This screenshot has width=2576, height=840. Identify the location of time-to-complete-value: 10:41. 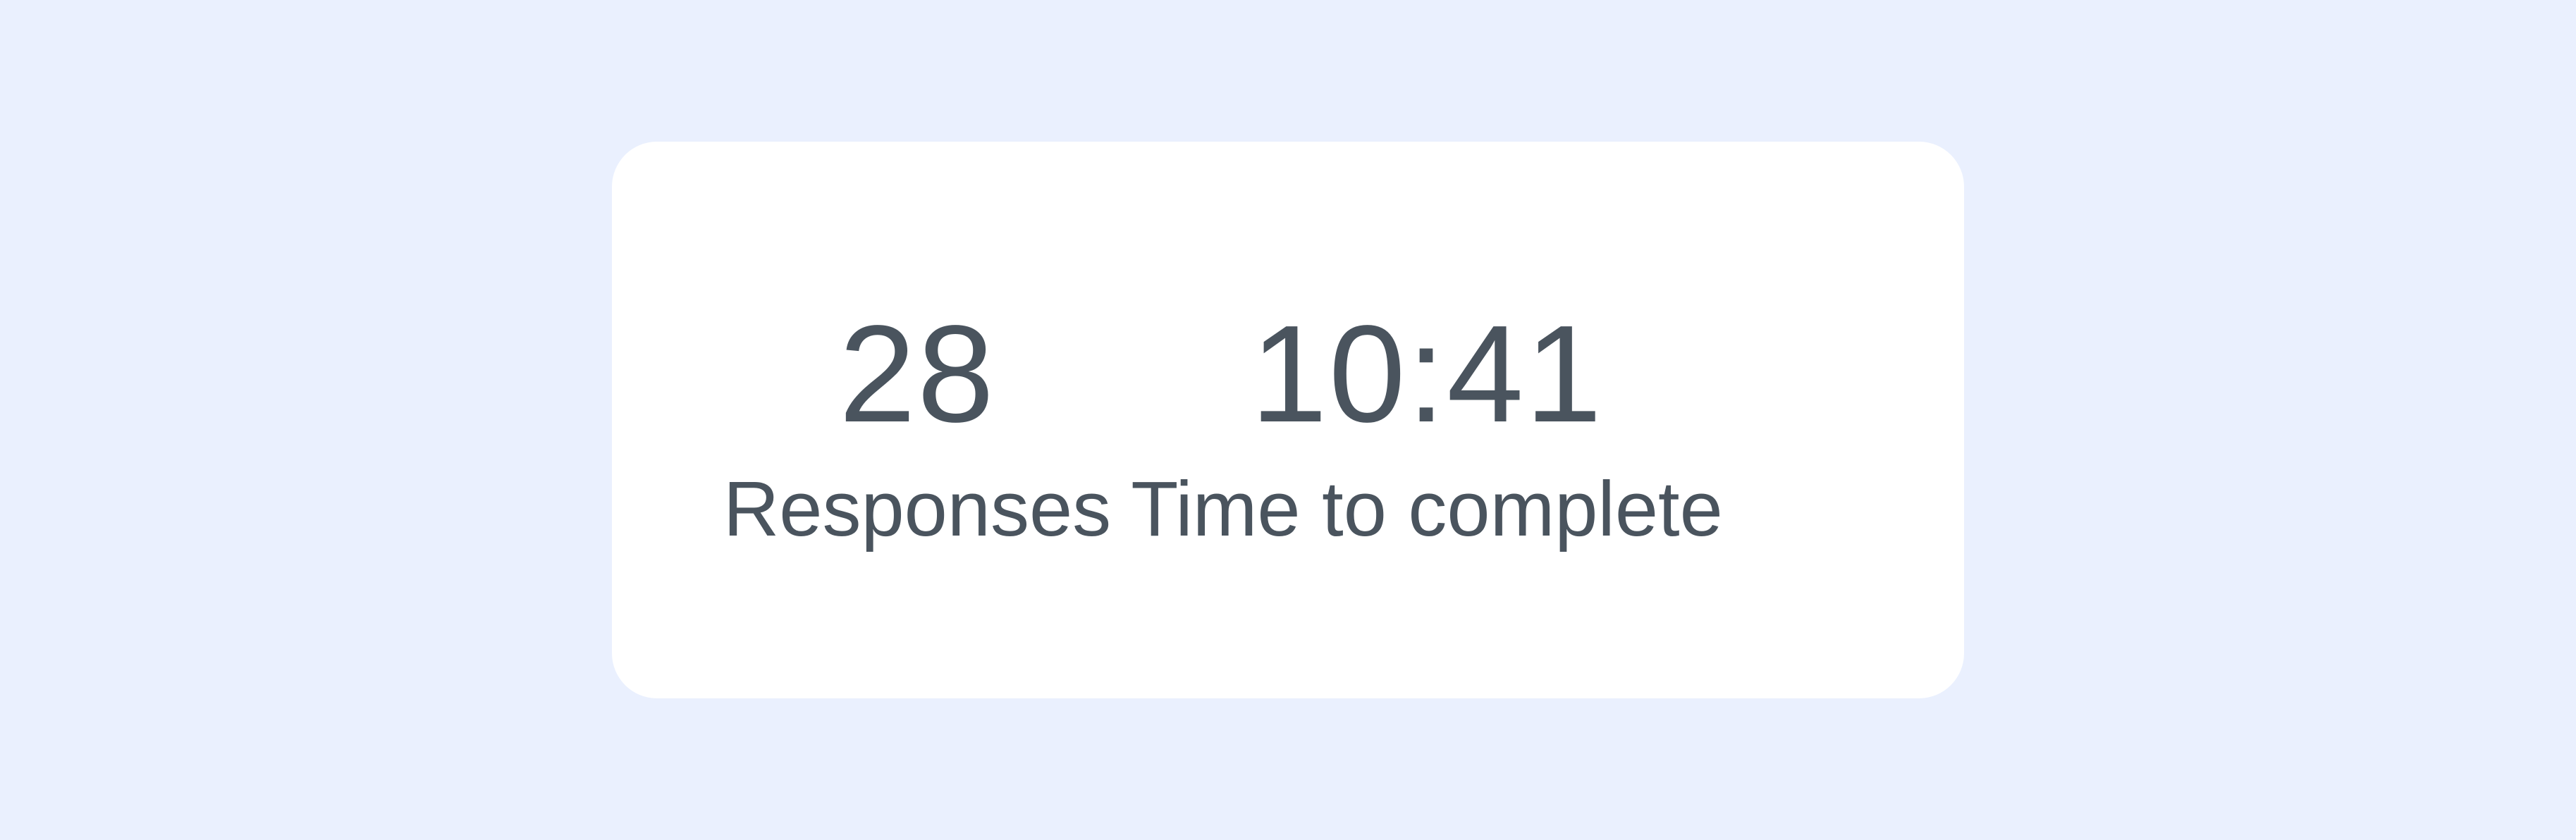
(1427, 374).